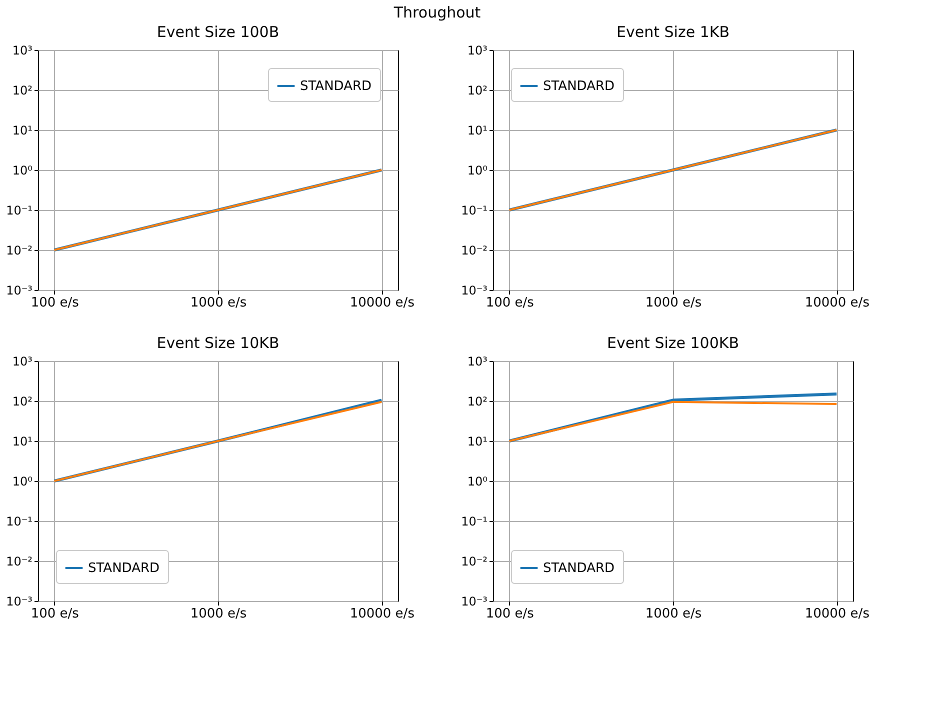 This screenshot has width=946, height=711. Describe the element at coordinates (436, 13) in the screenshot. I see `text: Throughout` at that location.